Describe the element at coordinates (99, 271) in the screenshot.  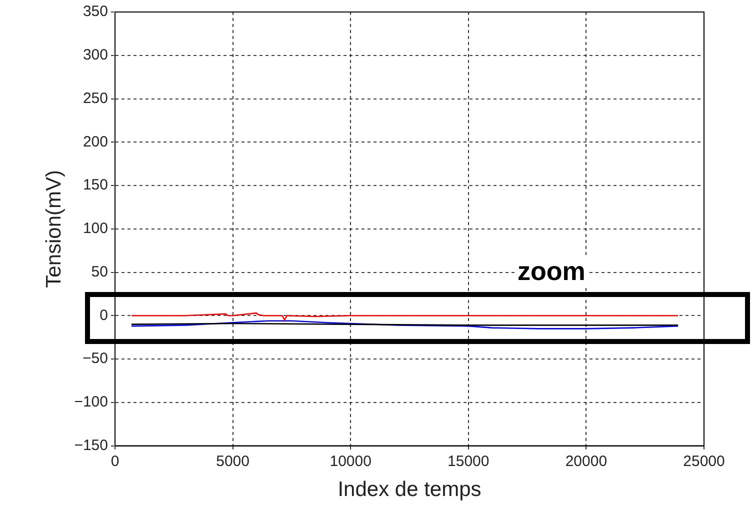
I see `y-tick-label: 50` at that location.